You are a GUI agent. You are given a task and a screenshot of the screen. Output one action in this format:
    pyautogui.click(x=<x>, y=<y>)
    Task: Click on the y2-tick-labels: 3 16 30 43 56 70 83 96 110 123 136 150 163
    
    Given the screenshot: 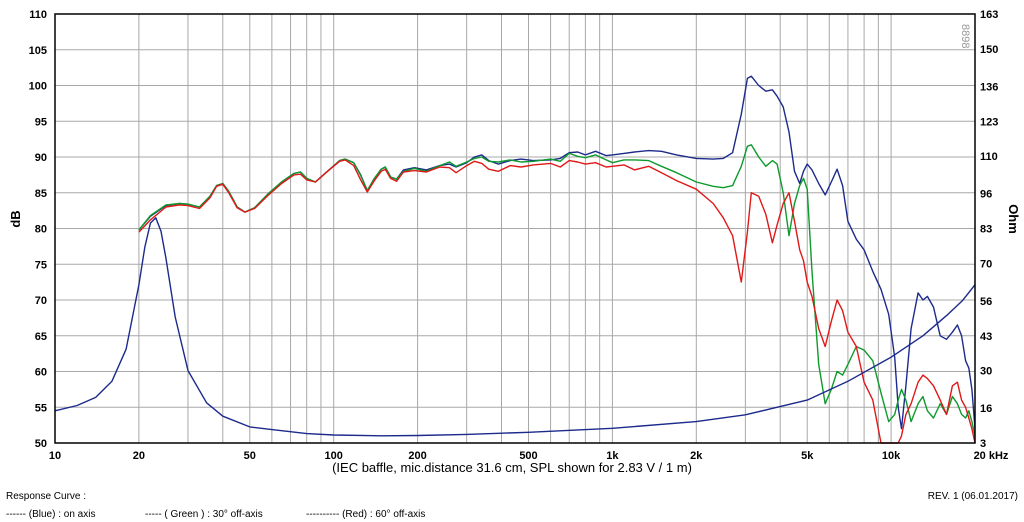 What is the action you would take?
    pyautogui.click(x=989, y=229)
    